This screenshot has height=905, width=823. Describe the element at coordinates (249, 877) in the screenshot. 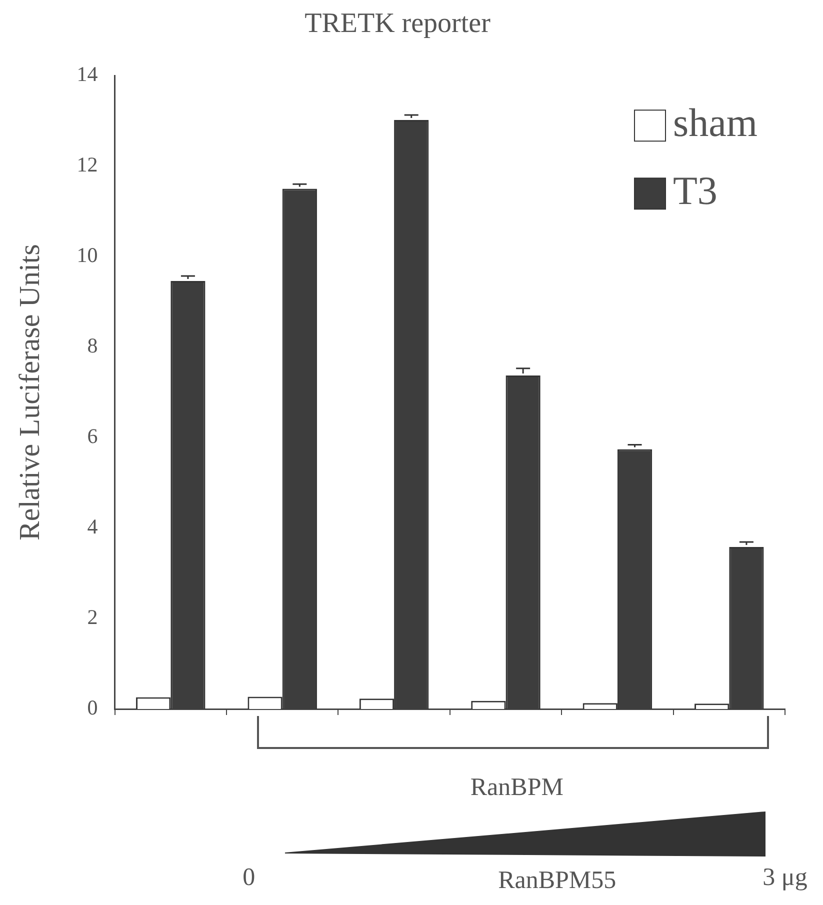

I see `text: 0` at that location.